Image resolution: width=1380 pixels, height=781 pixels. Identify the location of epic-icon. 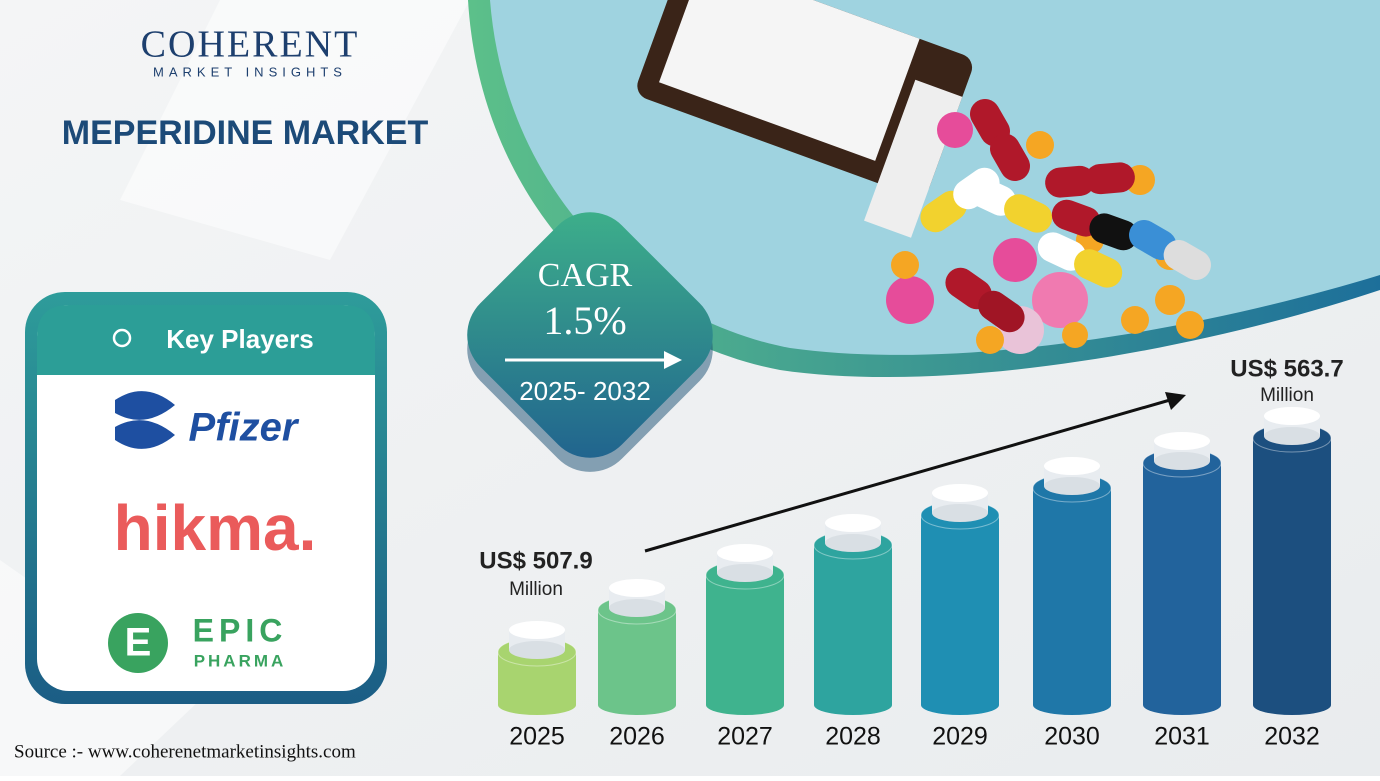
(138, 643).